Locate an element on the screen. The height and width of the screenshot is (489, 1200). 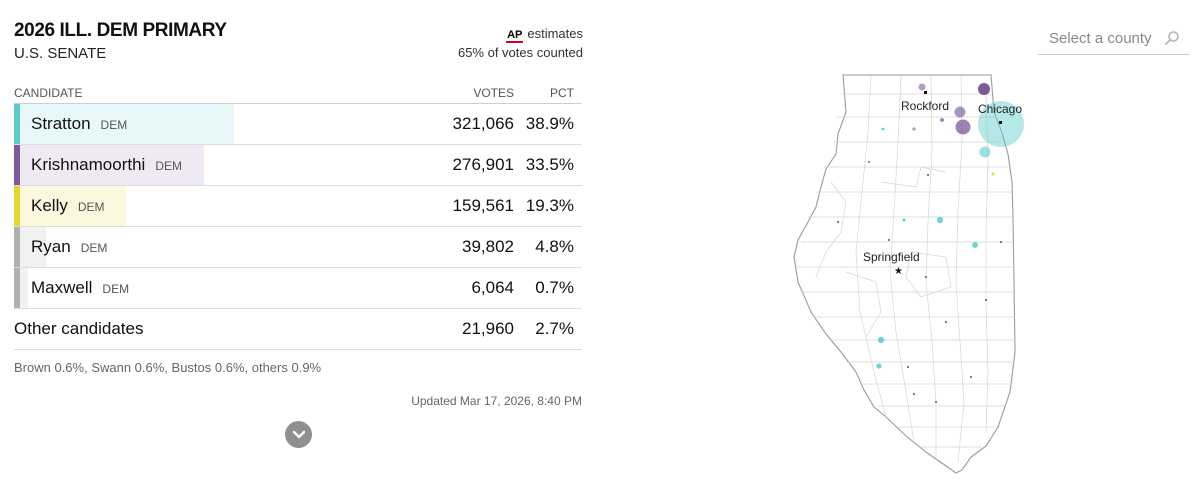
candidate-pct: 38.9% is located at coordinates (549, 123).